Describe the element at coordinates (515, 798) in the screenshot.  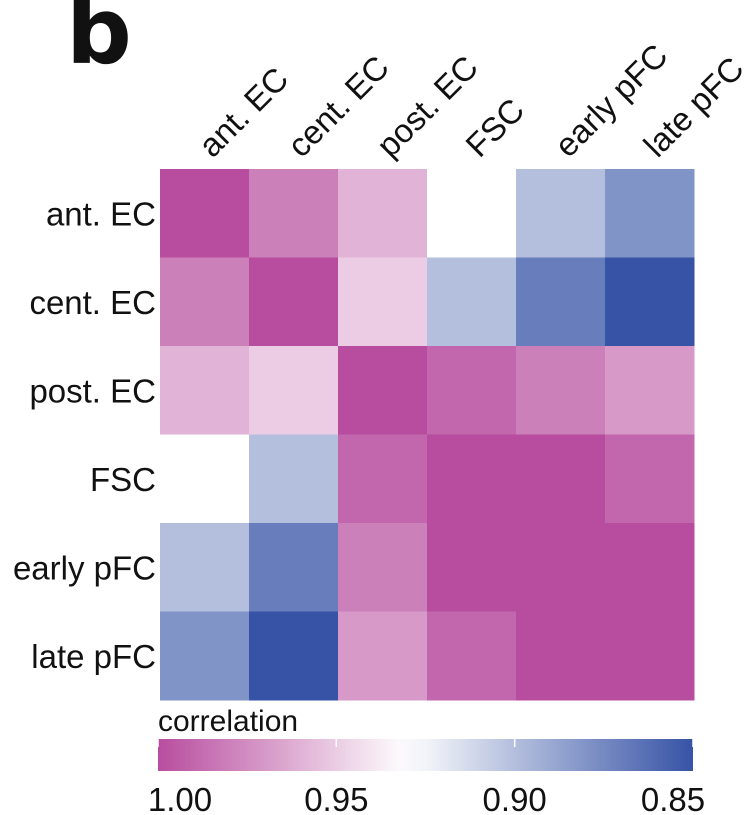
I see `colorbar-tick-label: 0.90` at that location.